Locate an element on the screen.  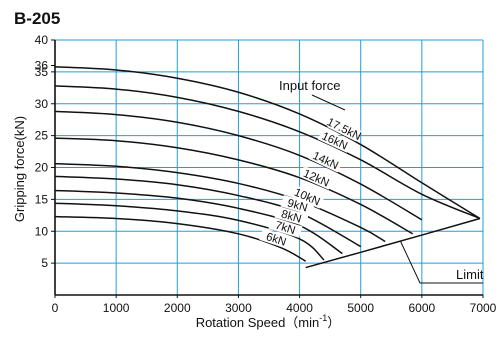
series-line-6kN is located at coordinates (180, 238).